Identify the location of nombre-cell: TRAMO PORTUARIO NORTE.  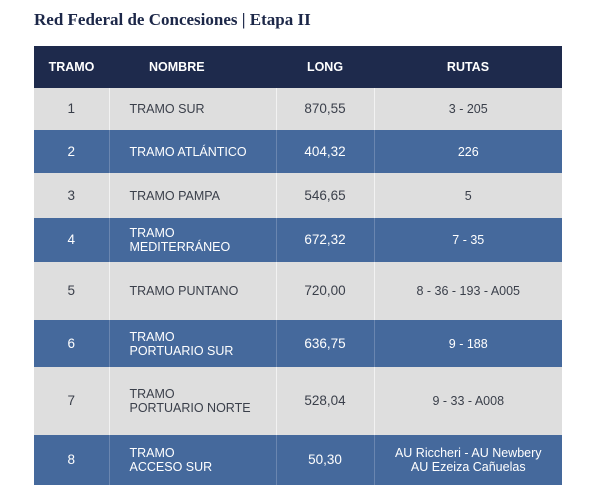
(193, 401).